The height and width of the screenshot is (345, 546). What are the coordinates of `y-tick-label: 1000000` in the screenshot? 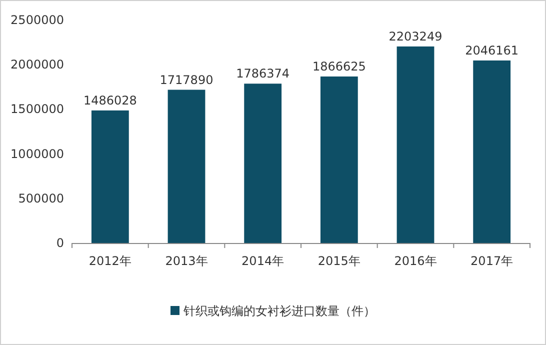 It's located at (37, 153).